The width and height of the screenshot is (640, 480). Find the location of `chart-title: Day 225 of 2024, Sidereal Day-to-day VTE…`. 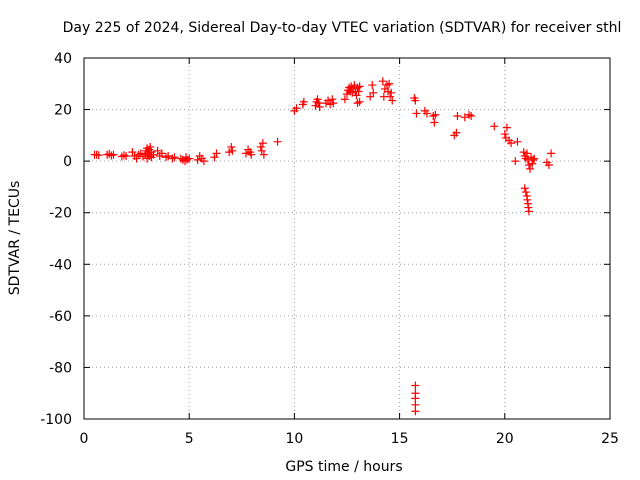

chart-title: Day 225 of 2024, Sidereal Day-to-day VTE… is located at coordinates (342, 28).